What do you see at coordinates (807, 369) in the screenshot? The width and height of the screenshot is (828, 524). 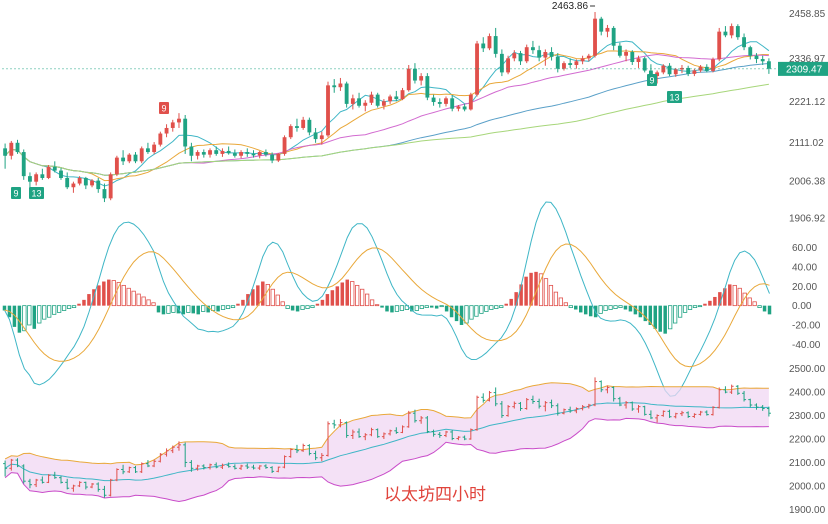 I see `boll-axis-tick-label: 2500.00` at bounding box center [807, 369].